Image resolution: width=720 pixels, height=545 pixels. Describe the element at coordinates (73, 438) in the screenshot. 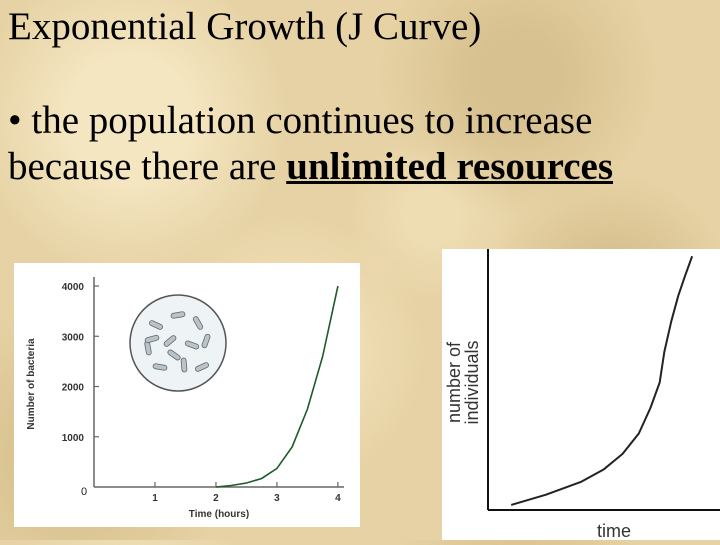

I see `y-tick-label: 1000` at that location.